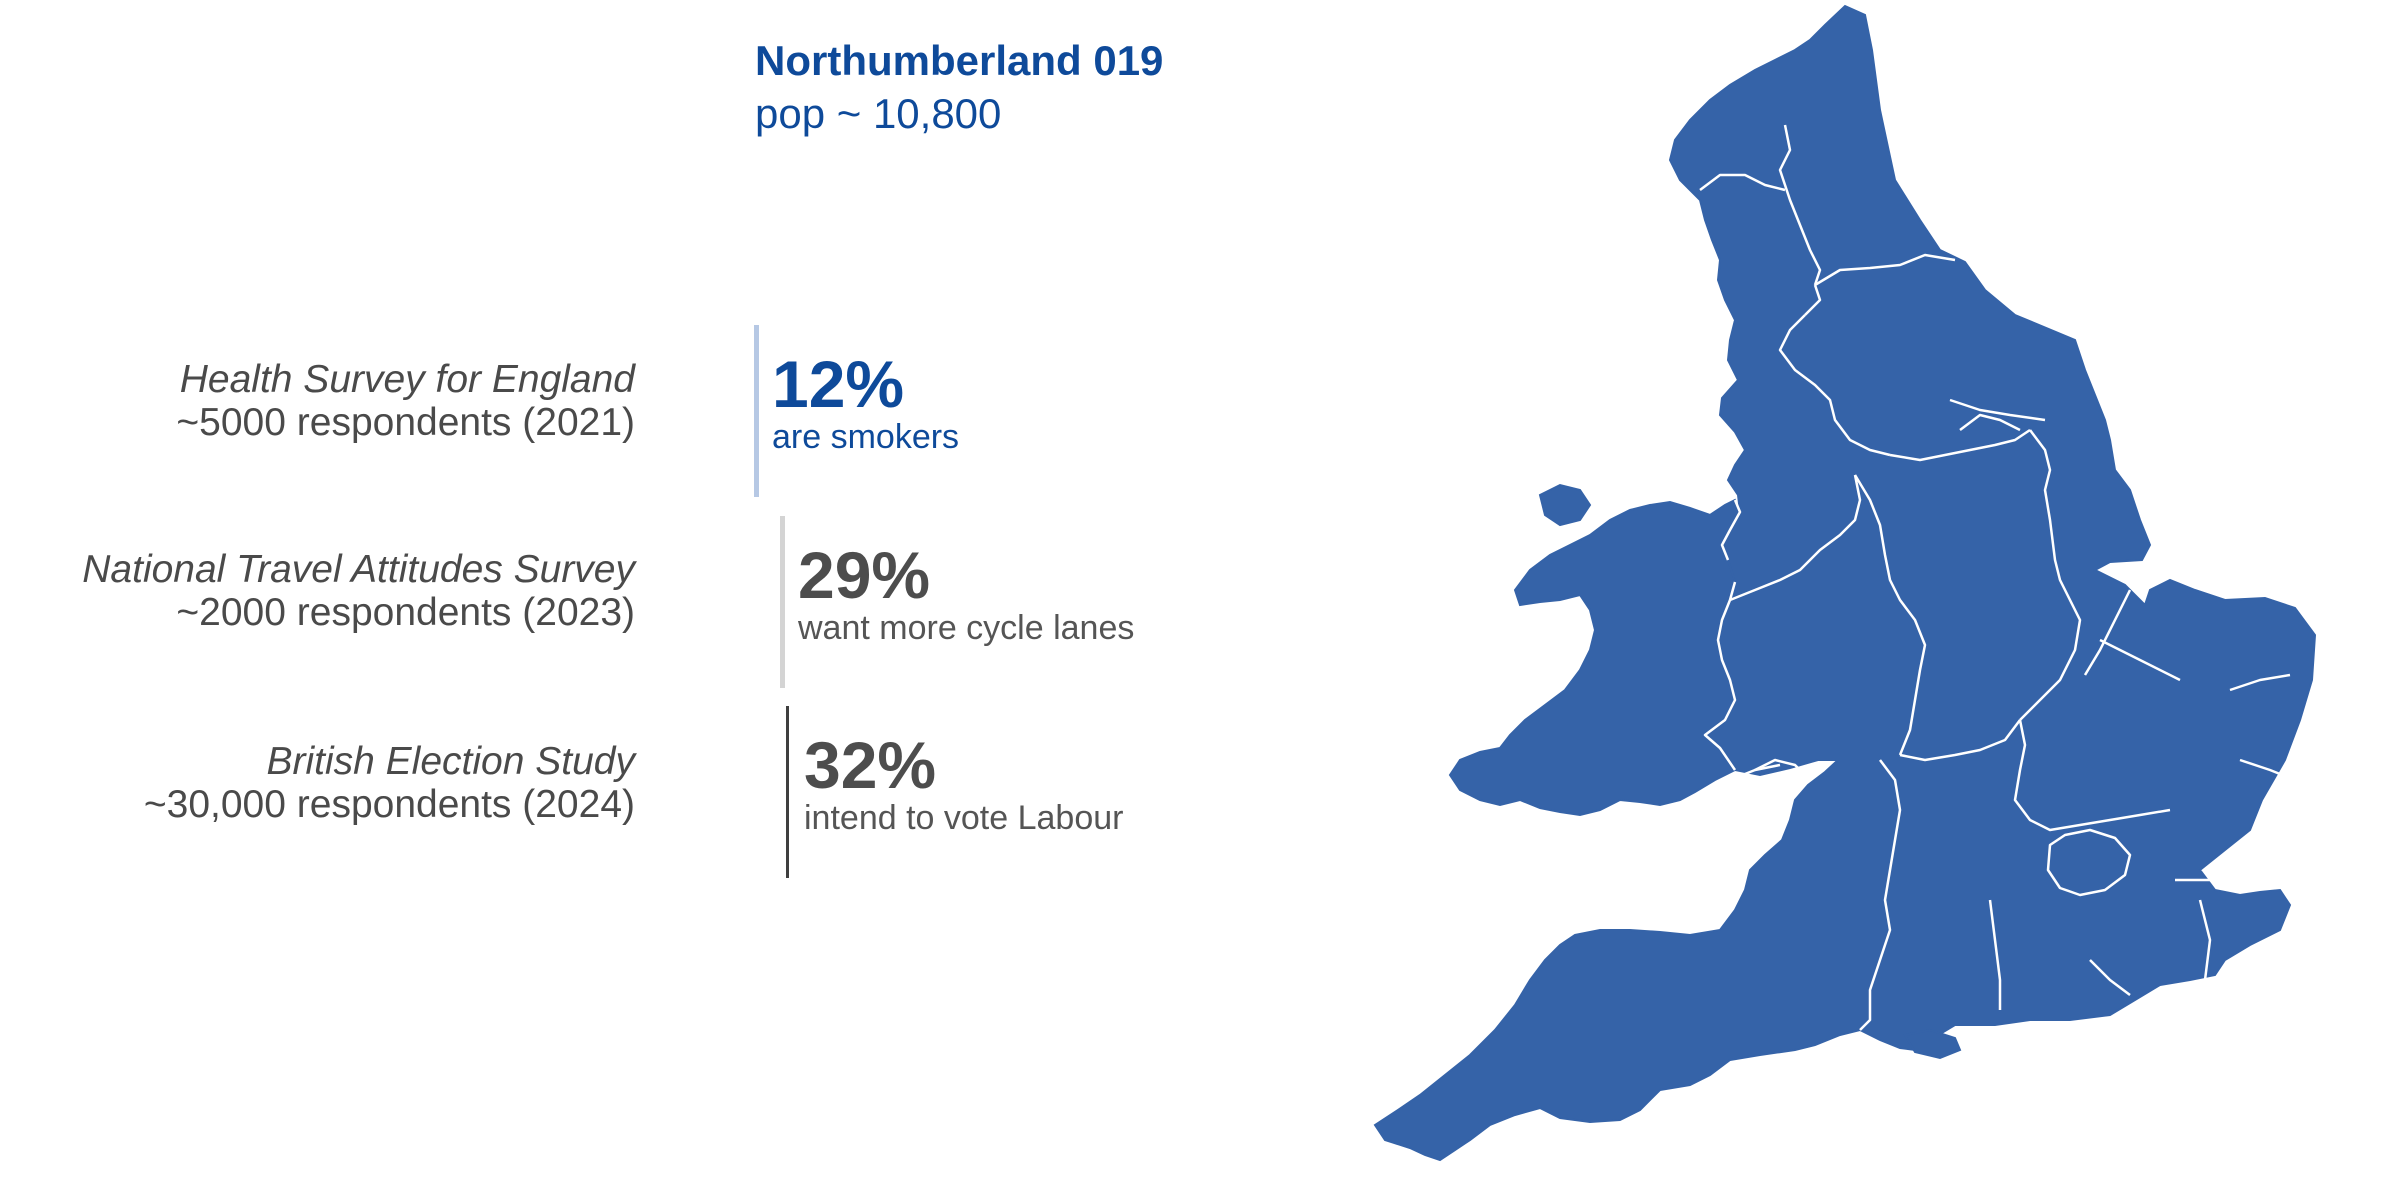  Describe the element at coordinates (389, 804) in the screenshot. I see `survey-respondents: ~30,000 respondents (2024)` at that location.